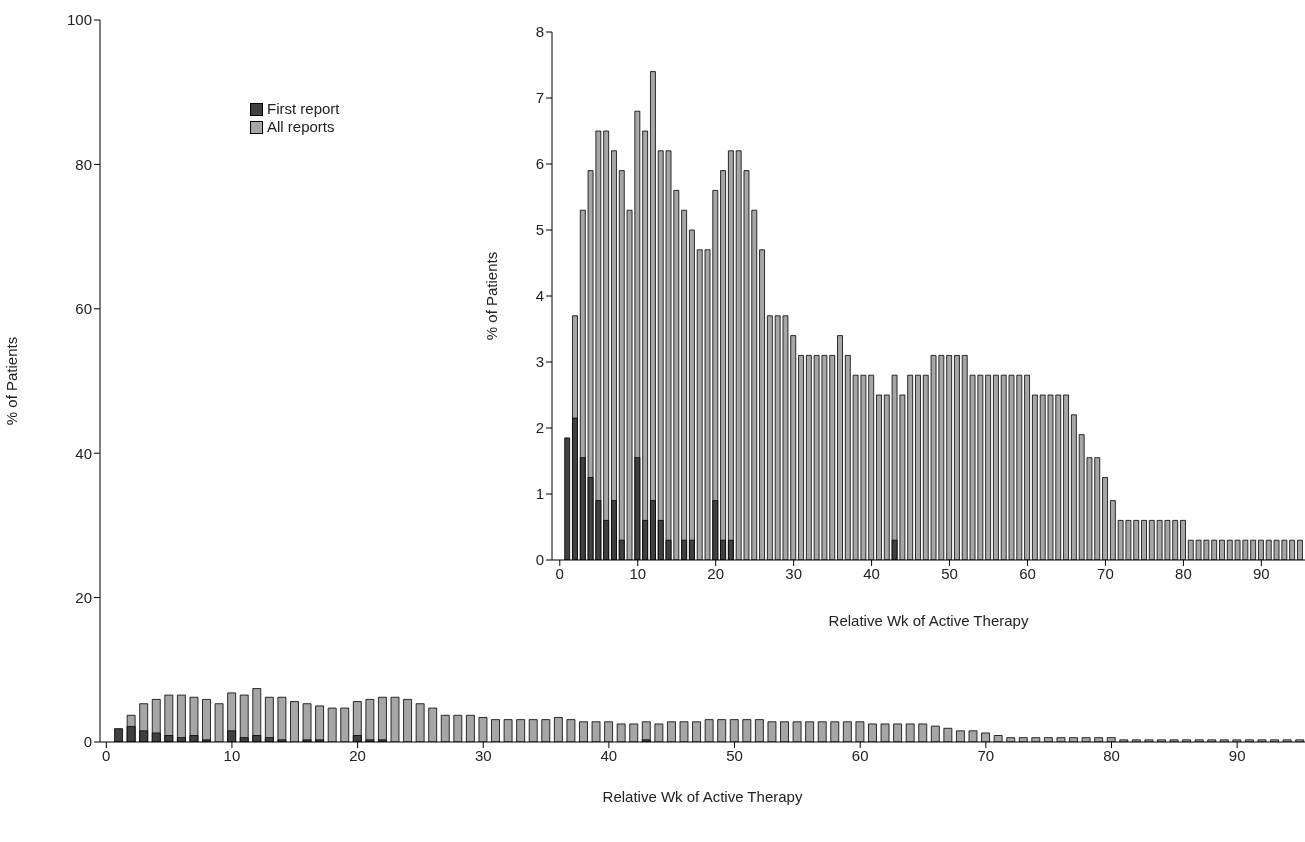  I want to click on y-tick-label: 40, so click(83, 453).